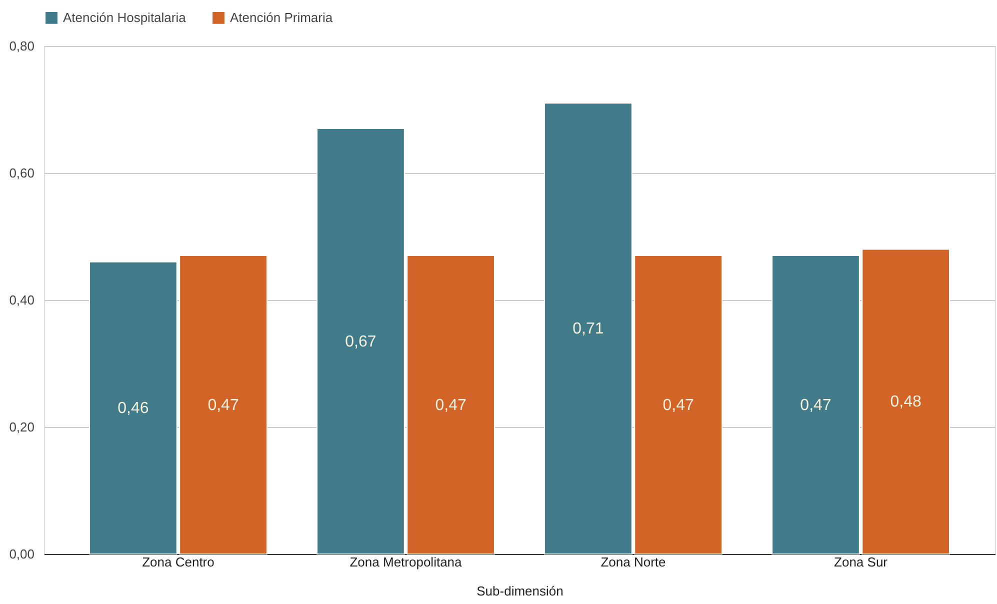  Describe the element at coordinates (21, 46) in the screenshot. I see `y-tick-label: 0,80` at that location.